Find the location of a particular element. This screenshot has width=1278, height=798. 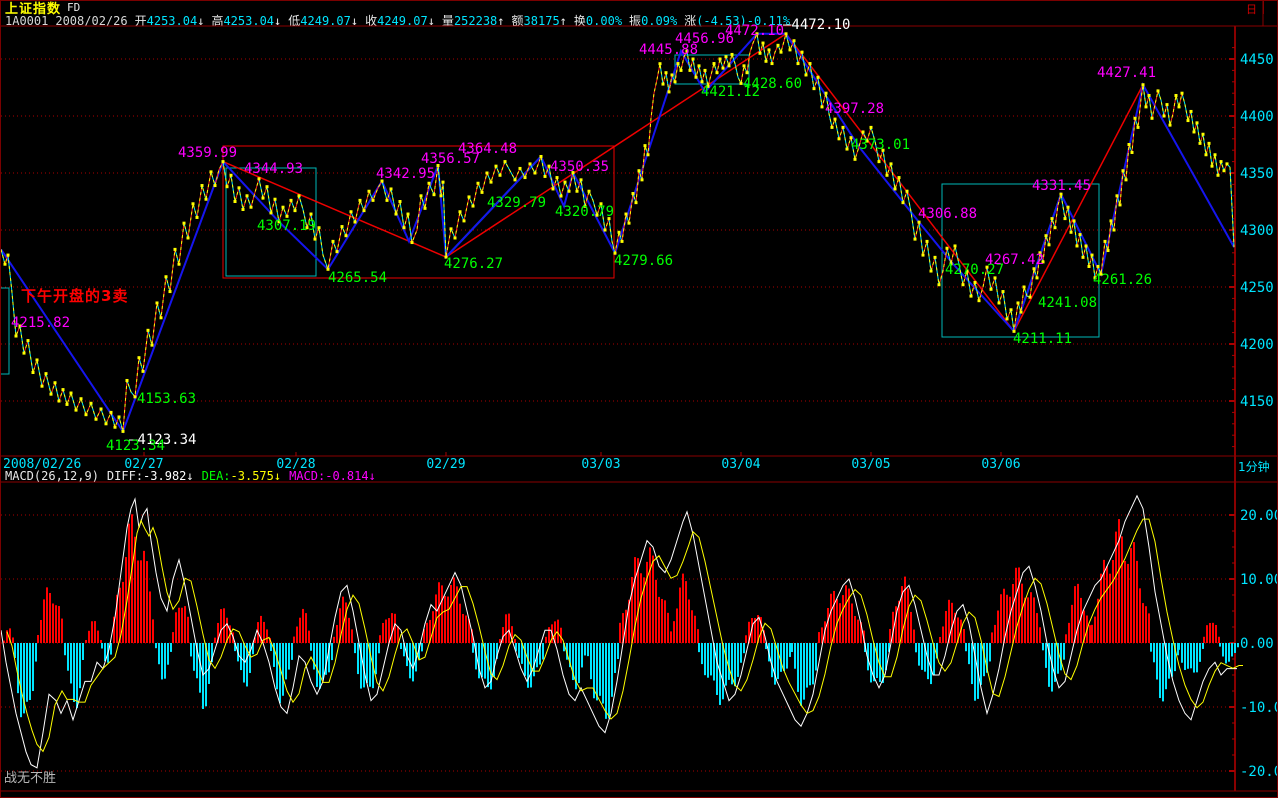

price-axis-label: 4250.00 is located at coordinates (1259, 288).